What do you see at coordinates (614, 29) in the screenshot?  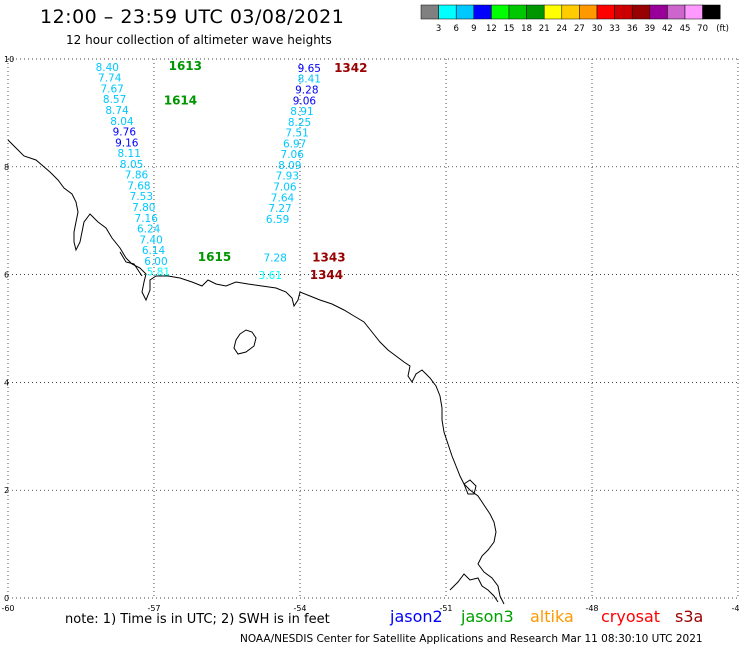 I see `legend-bin-label: 33` at bounding box center [614, 29].